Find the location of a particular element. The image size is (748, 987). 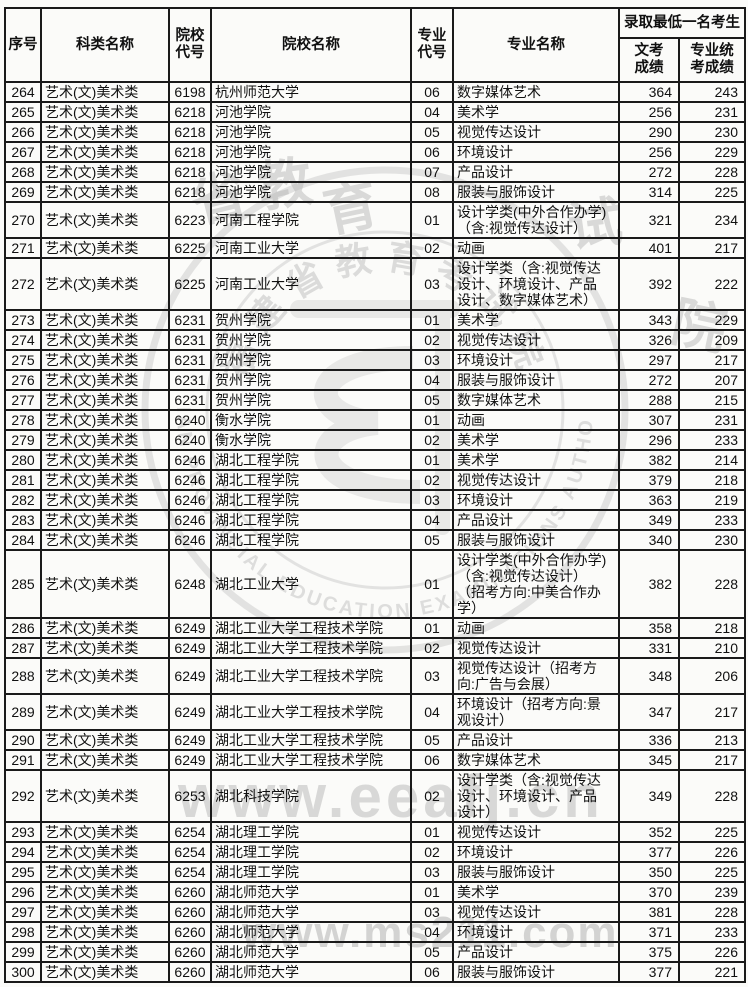

cell-serial: 290 is located at coordinates (23, 740).